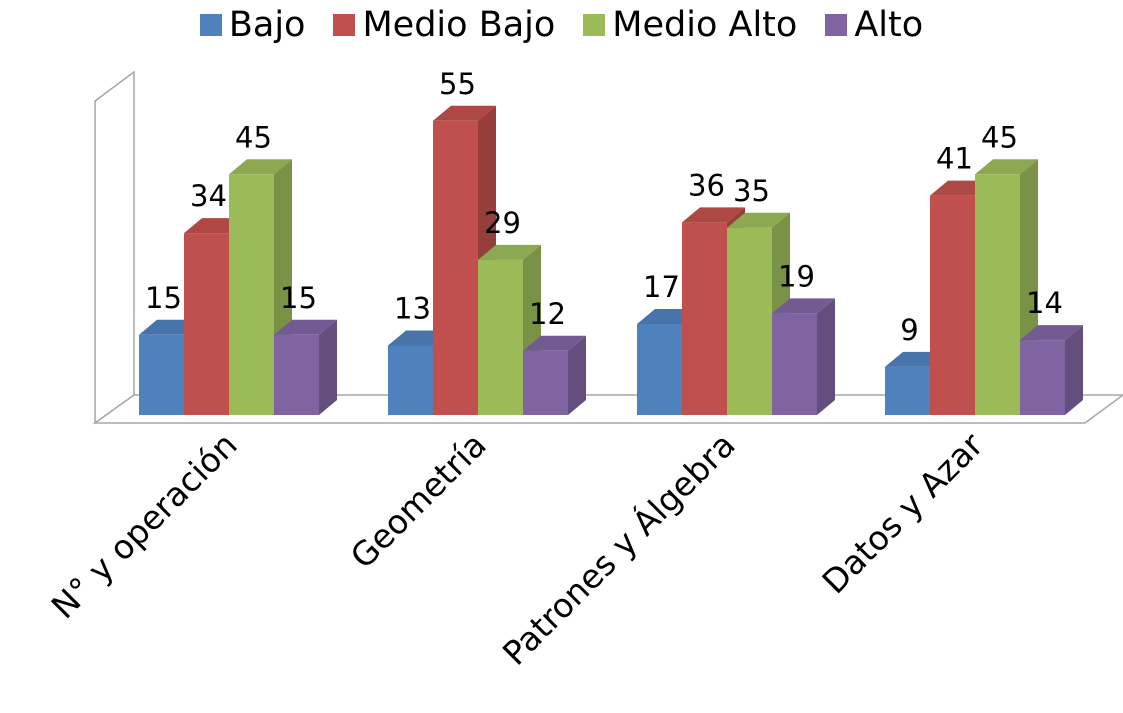 The height and width of the screenshot is (713, 1123). I want to click on data-label: 41, so click(954, 159).